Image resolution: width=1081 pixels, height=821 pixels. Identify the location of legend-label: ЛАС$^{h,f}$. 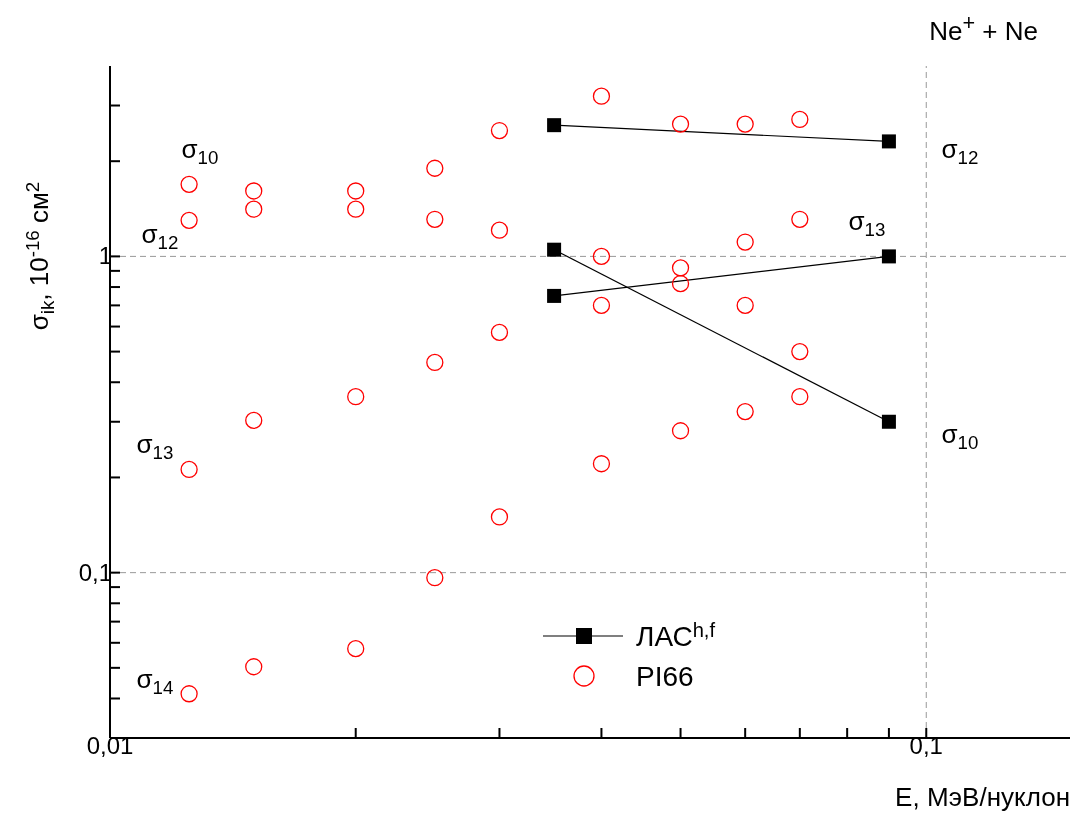
(676, 635).